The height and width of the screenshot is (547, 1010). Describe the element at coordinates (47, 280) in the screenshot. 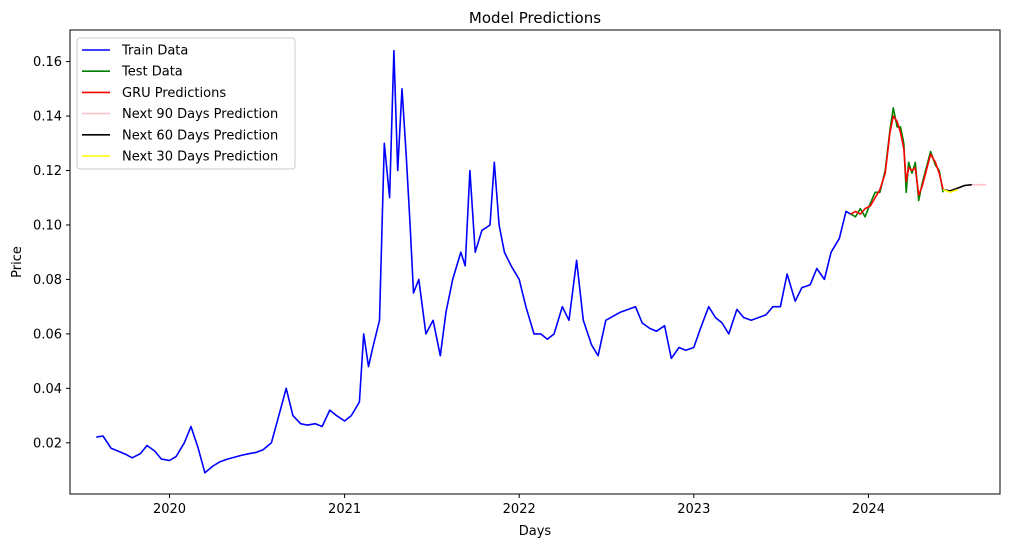

I see `y-tick-label: 0.08` at that location.